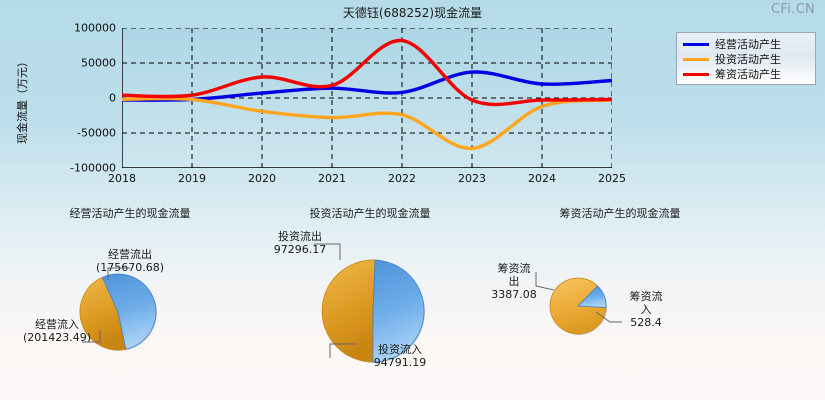 This screenshot has width=825, height=400. What do you see at coordinates (300, 243) in the screenshot?
I see `pie-slice-label-out: 投资流出 97296.17` at bounding box center [300, 243].